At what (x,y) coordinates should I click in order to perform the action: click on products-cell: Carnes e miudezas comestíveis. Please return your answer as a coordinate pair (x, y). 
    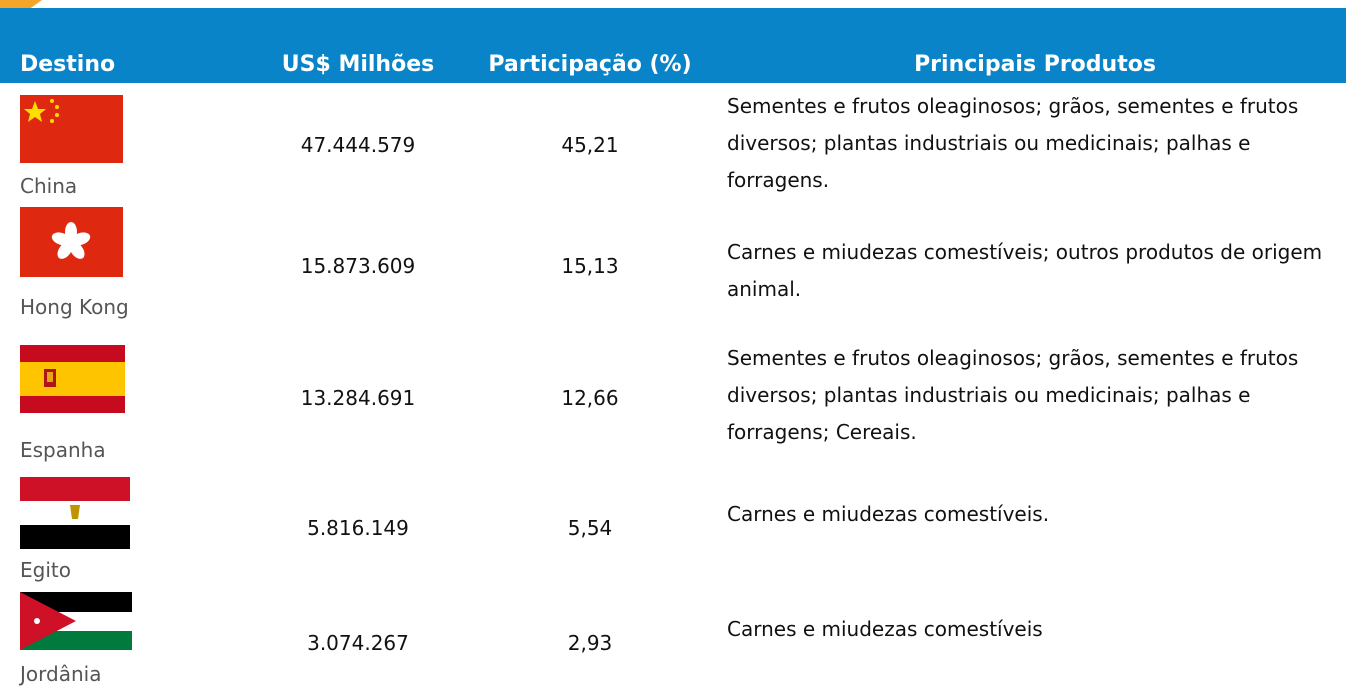
    Looking at the image, I should click on (885, 629).